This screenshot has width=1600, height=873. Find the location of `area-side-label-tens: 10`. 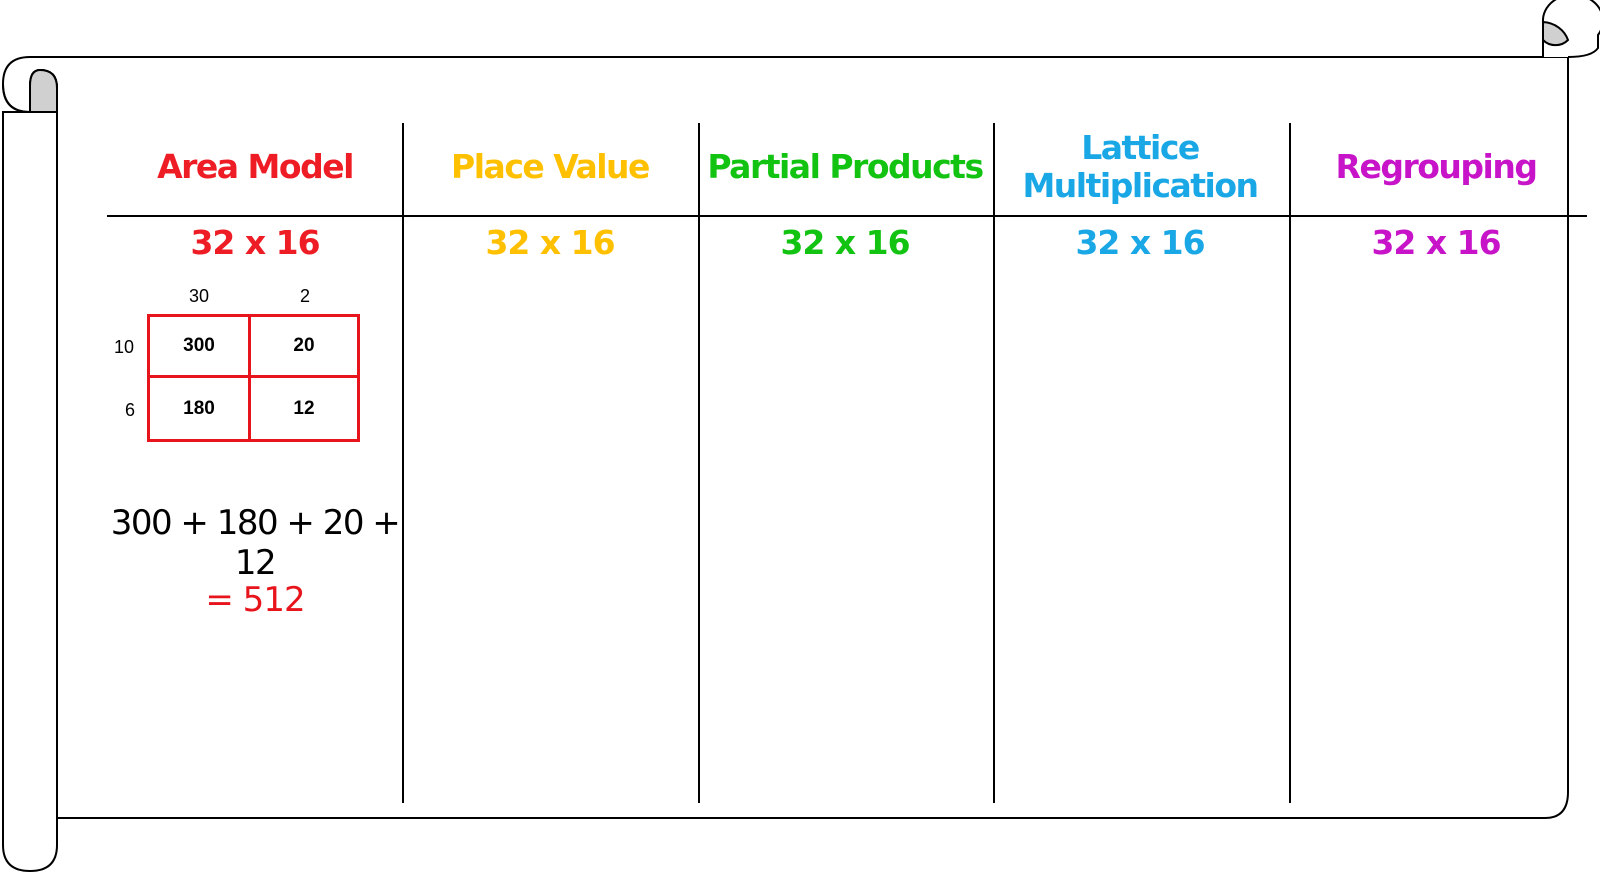

area-side-label-tens: 10 is located at coordinates (124, 347).